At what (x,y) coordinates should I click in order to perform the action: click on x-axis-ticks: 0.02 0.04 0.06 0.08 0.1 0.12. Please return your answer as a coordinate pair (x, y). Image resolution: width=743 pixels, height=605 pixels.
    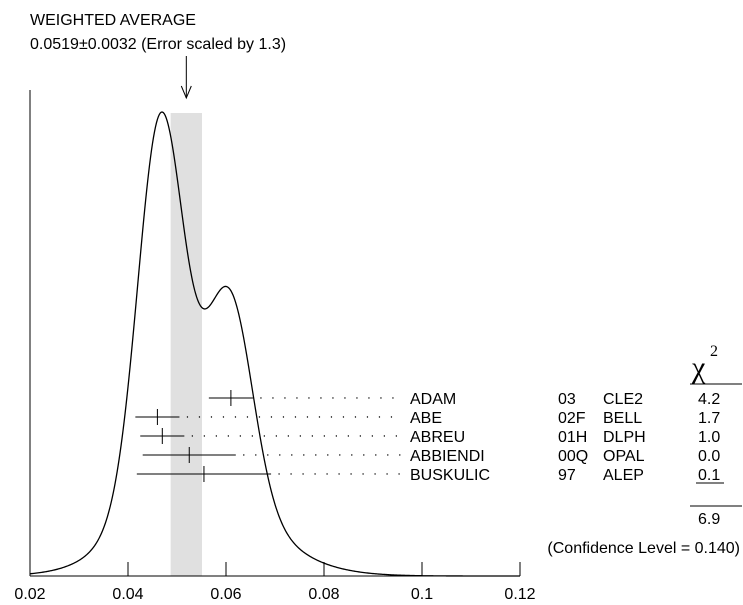
    Looking at the image, I should click on (275, 582).